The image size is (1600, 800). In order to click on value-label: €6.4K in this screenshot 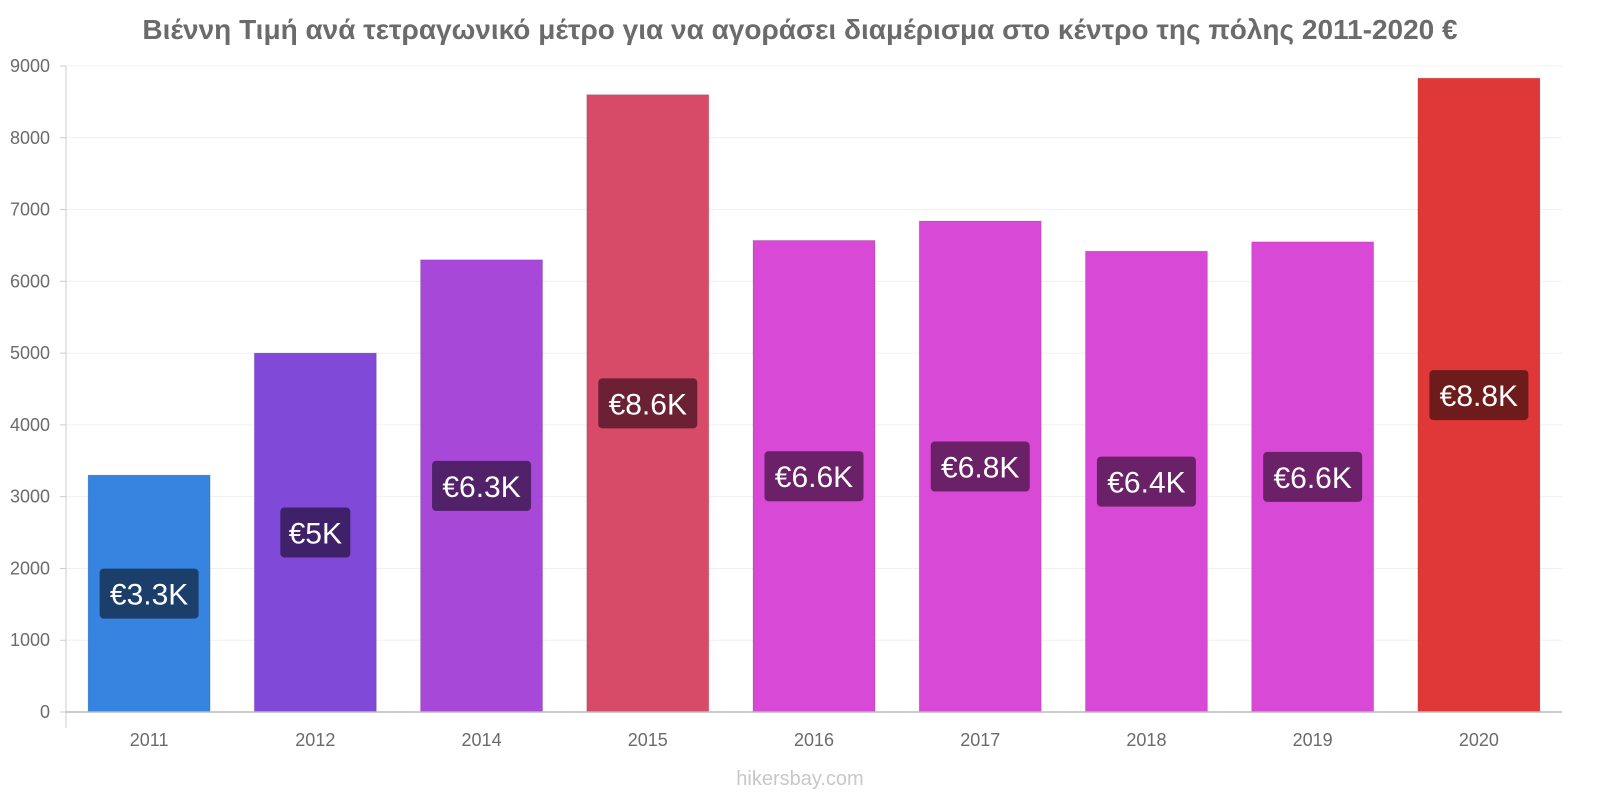, I will do `click(1146, 483)`.